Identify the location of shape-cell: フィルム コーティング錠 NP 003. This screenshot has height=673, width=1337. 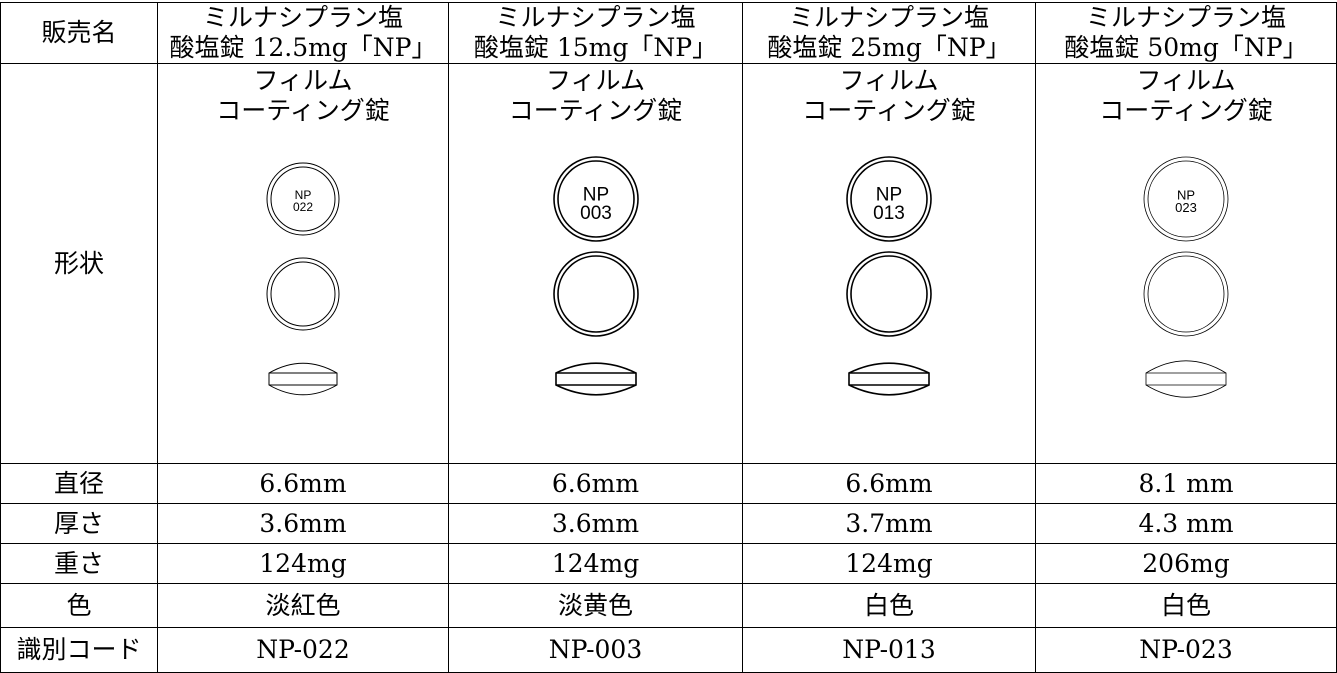
(595, 263).